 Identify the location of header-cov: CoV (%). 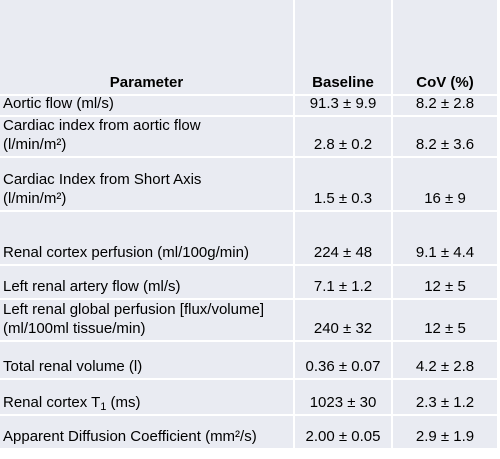
(445, 47).